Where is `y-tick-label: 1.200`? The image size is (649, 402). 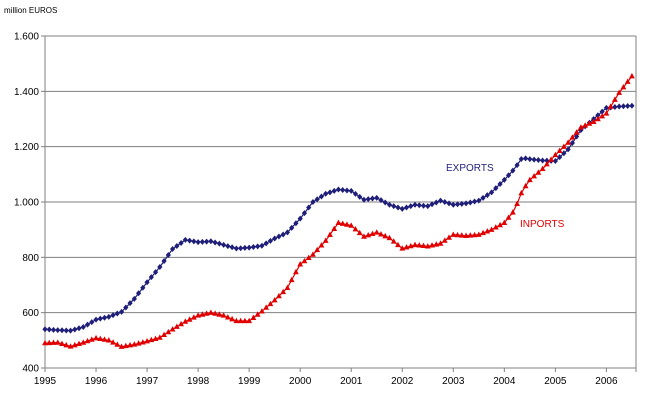 y-tick-label: 1.200 is located at coordinates (26, 147).